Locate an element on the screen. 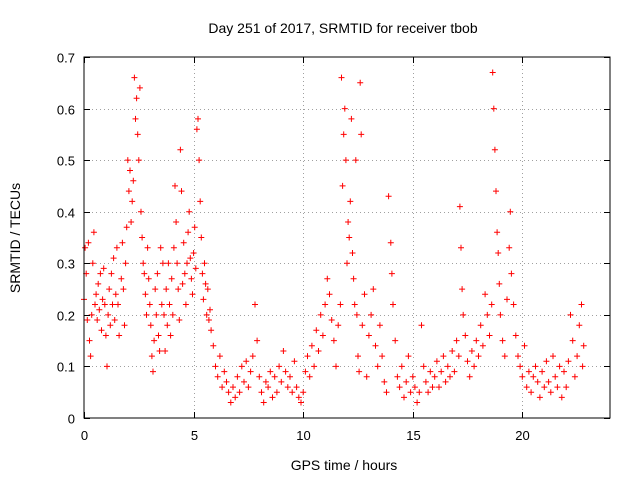  y-tick-label: 0.3 is located at coordinates (66, 264).